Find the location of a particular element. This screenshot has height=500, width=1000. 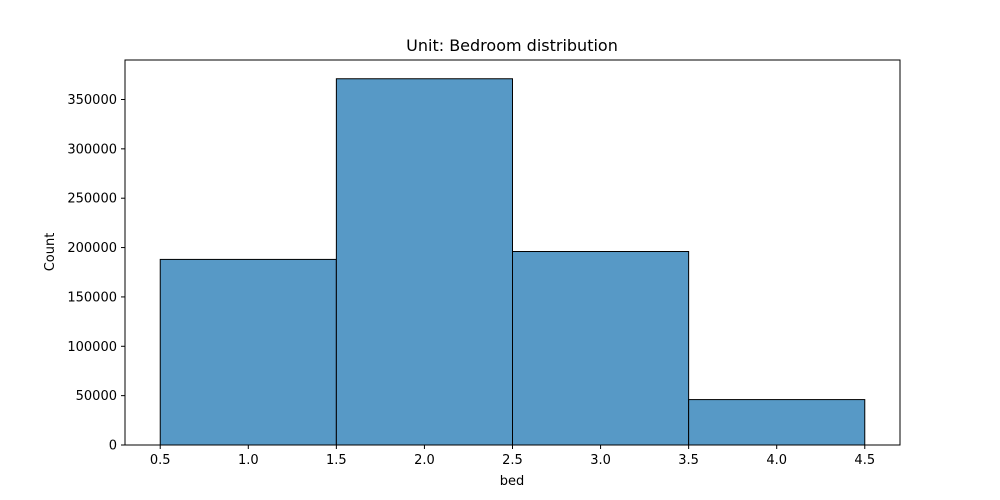

x-axis-label: bed is located at coordinates (512, 481).